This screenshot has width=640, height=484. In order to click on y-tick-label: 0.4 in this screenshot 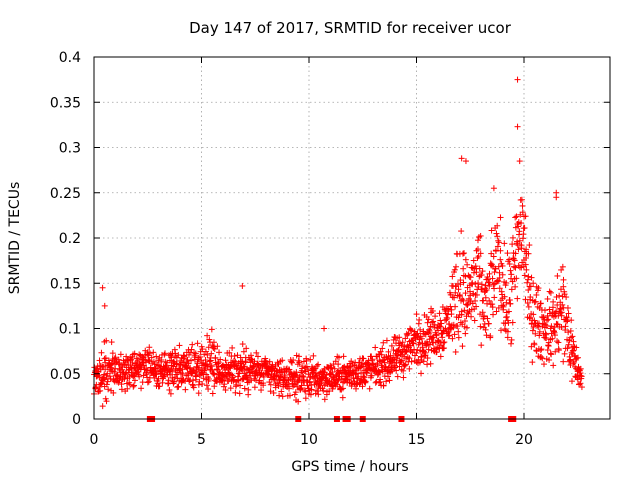, I will do `click(70, 58)`.